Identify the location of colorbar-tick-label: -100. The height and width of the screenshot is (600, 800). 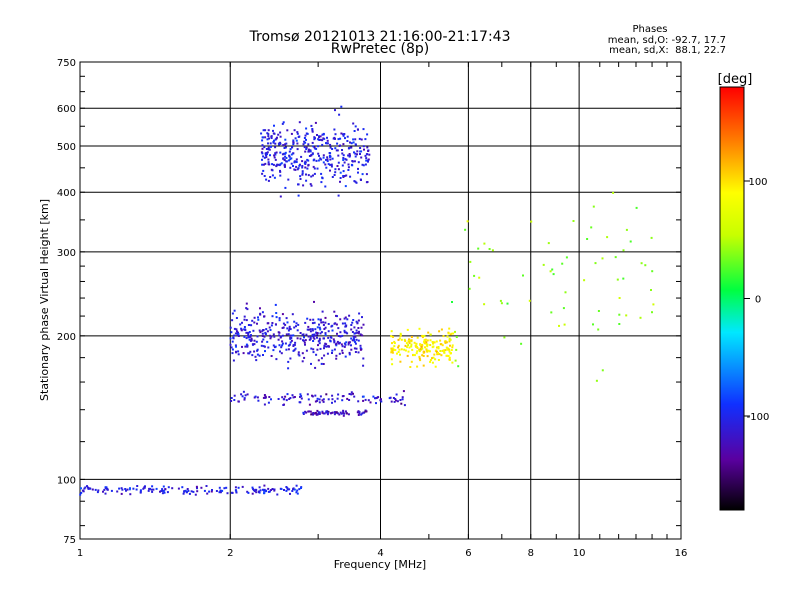
(758, 417).